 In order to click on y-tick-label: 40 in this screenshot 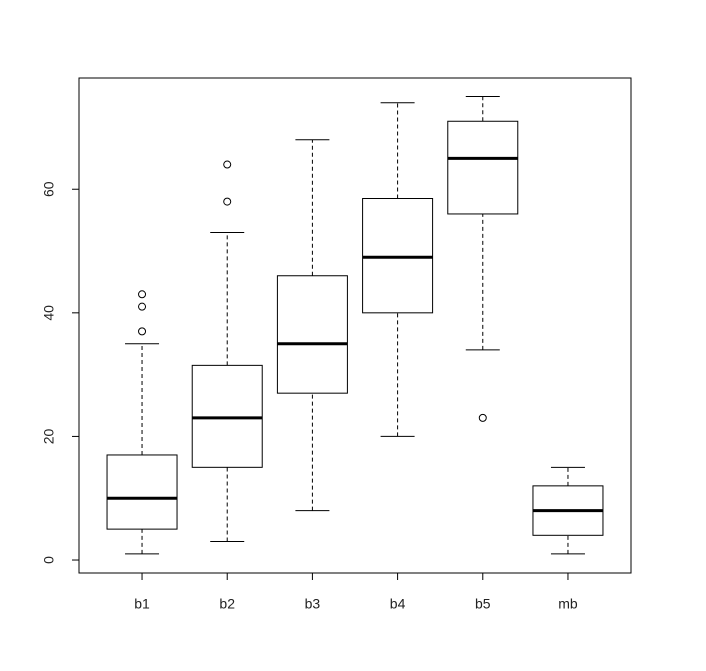, I will do `click(49, 313)`.